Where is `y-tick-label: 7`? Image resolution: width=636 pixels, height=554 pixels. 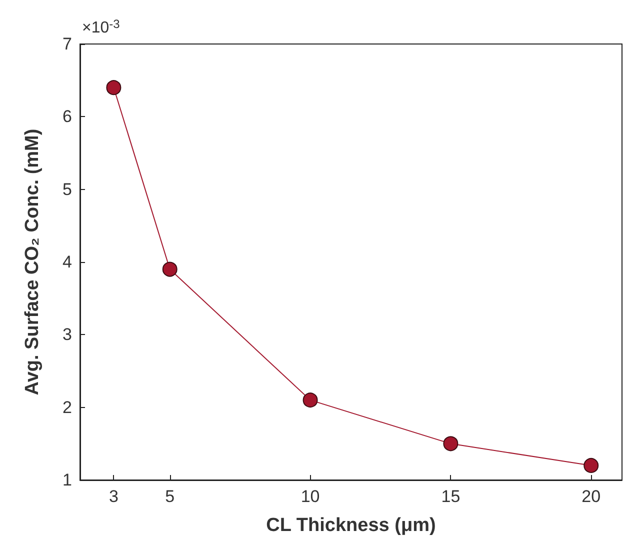 y-tick-label: 7 is located at coordinates (67, 44).